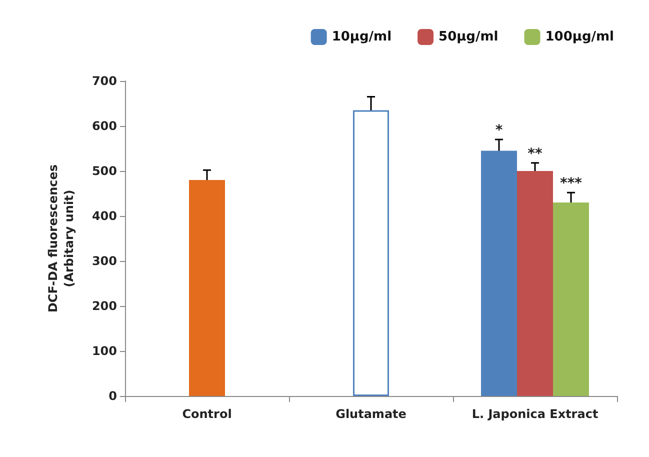  Describe the element at coordinates (104, 261) in the screenshot. I see `y-tick-label: 300` at that location.